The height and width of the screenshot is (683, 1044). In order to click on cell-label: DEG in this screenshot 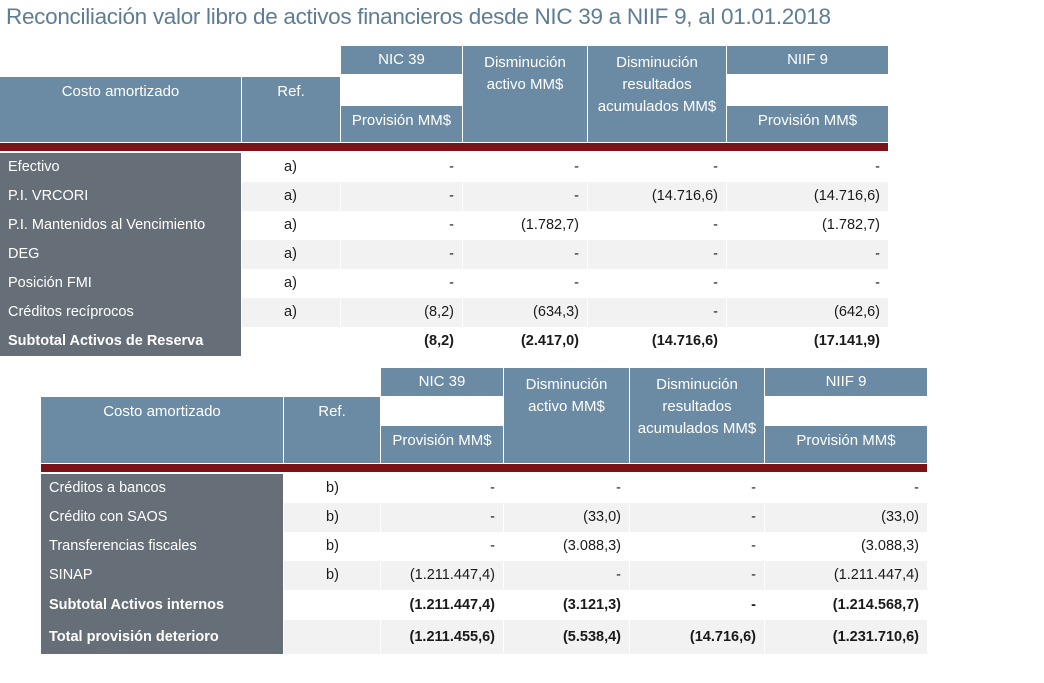, I will do `click(120, 254)`.